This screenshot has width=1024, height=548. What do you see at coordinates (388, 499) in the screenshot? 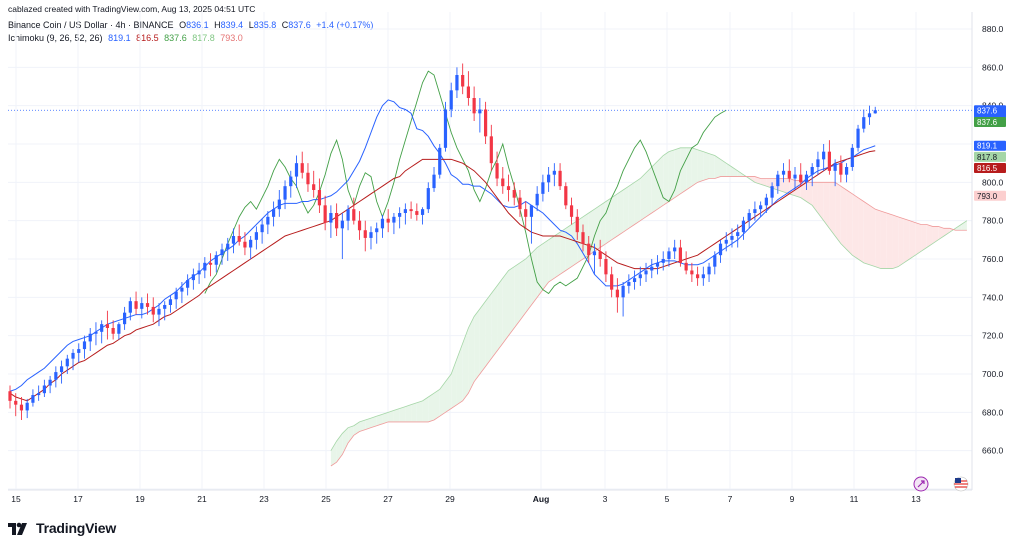
I see `x-tick-label: 27` at bounding box center [388, 499].